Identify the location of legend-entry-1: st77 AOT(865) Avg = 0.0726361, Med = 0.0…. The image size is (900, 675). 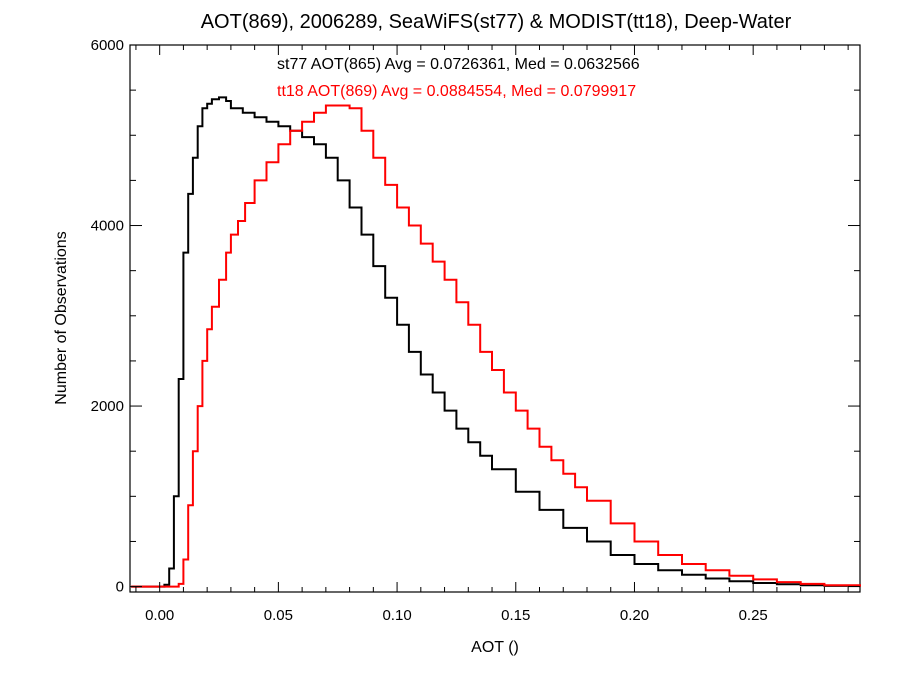
(458, 64).